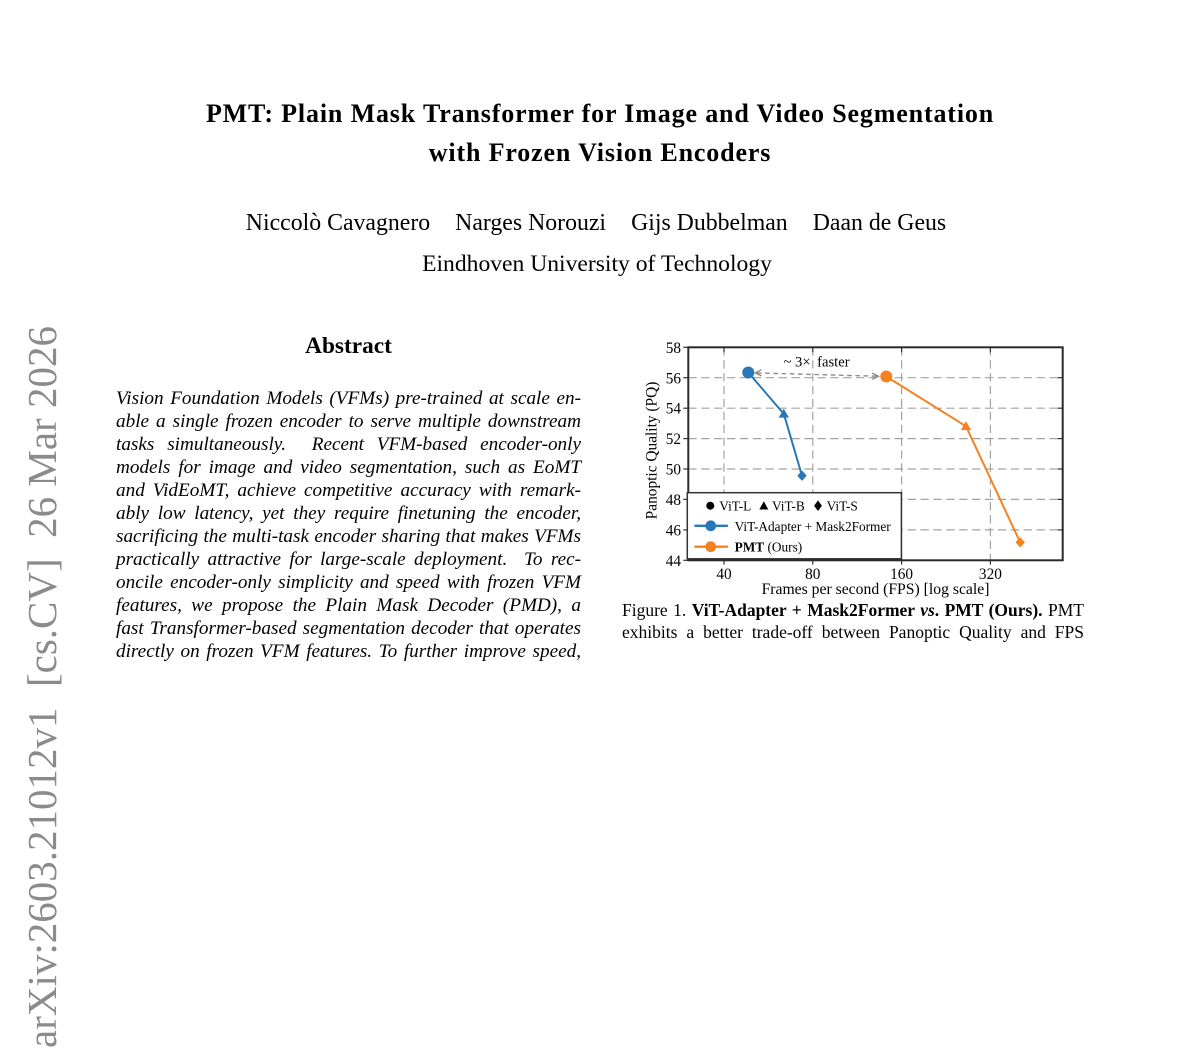 The height and width of the screenshot is (1048, 1200). Describe the element at coordinates (652, 451) in the screenshot. I see `svg-text: Panoptic Quality (PQ)` at that location.